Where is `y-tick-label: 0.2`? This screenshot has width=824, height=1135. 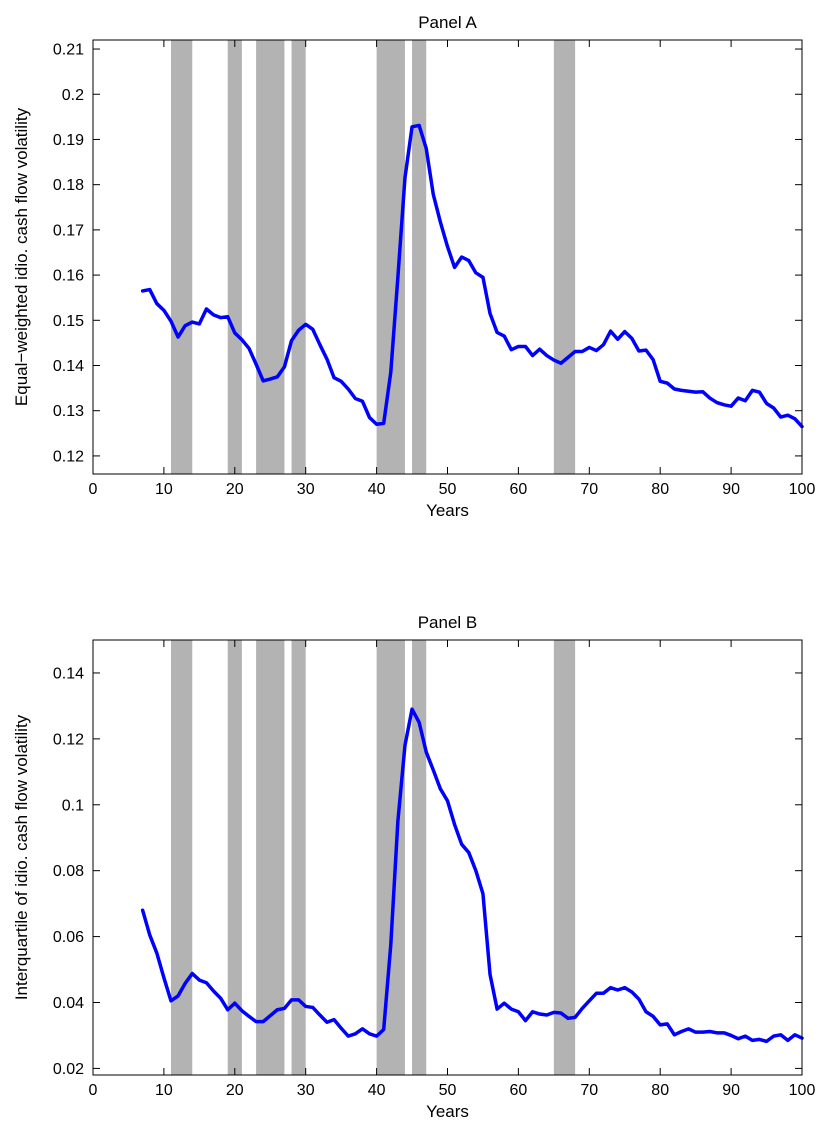 y-tick-label: 0.2 is located at coordinates (73, 95).